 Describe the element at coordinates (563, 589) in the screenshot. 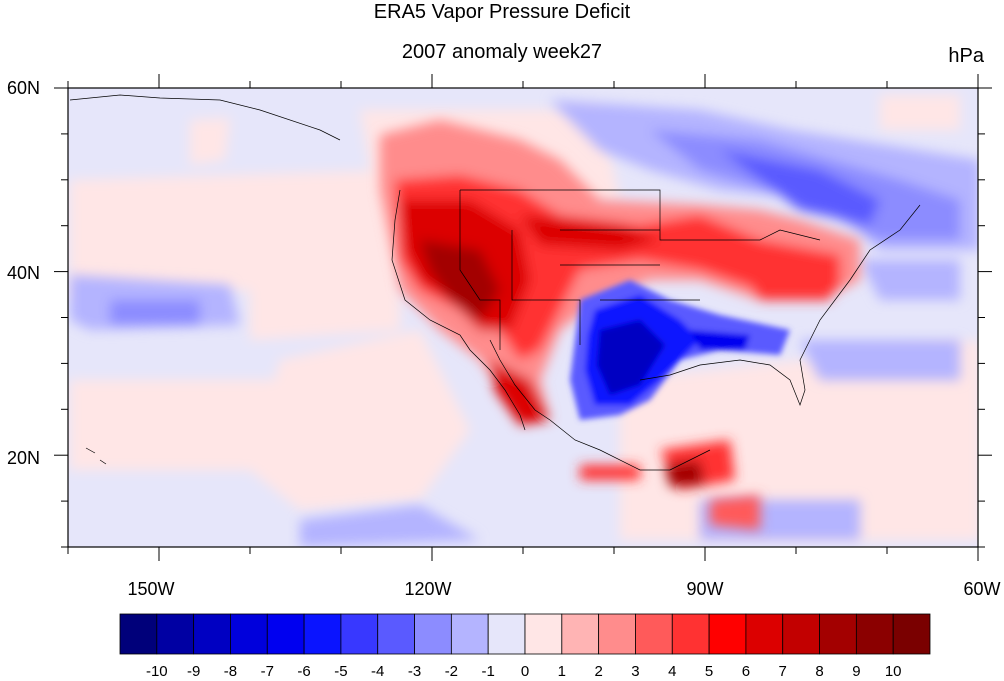

I see `x-axis-labels: 150W 120W 90W 60W` at that location.